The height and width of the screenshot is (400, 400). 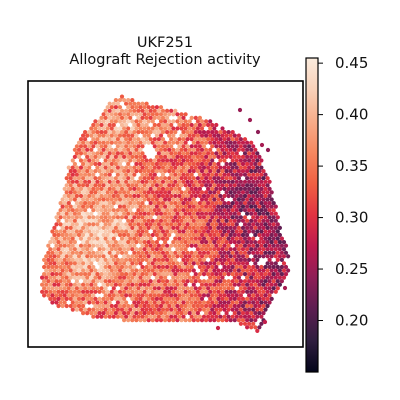 What do you see at coordinates (351, 115) in the screenshot?
I see `colorbar-tick-label: 0.40` at bounding box center [351, 115].